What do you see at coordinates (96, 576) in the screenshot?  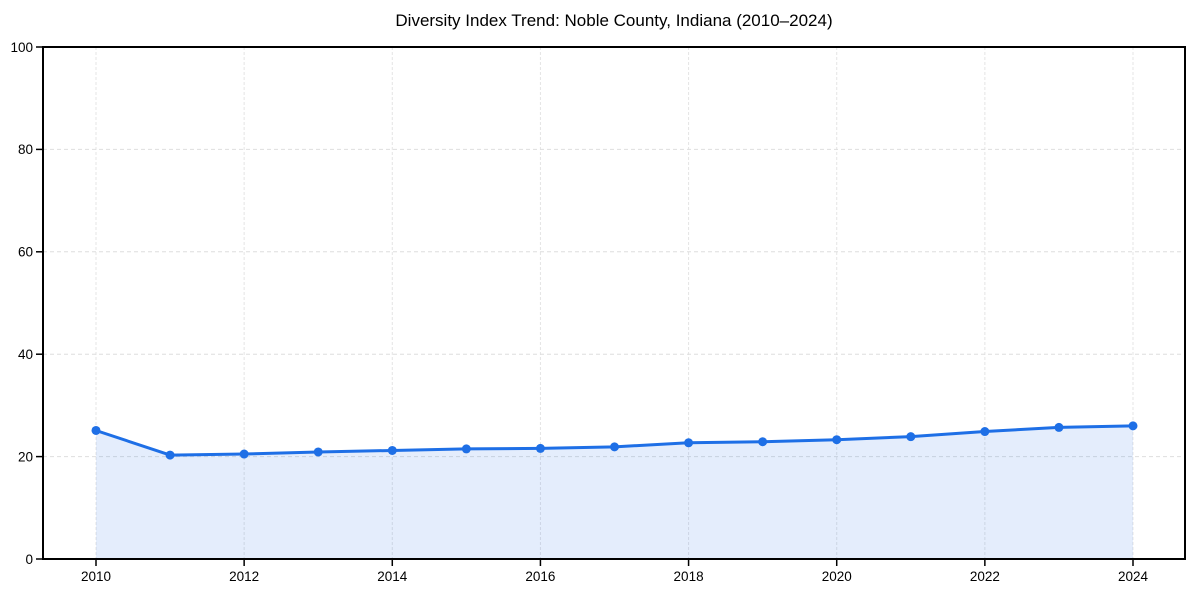 I see `x-tick-label: 2010` at bounding box center [96, 576].